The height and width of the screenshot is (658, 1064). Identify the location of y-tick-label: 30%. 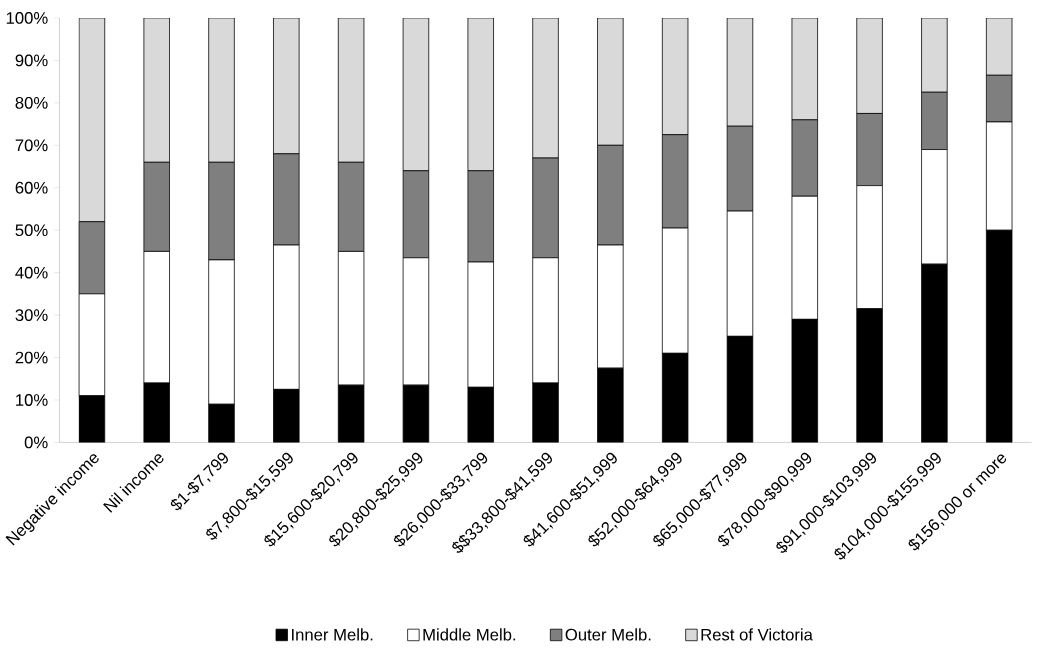
(31, 315).